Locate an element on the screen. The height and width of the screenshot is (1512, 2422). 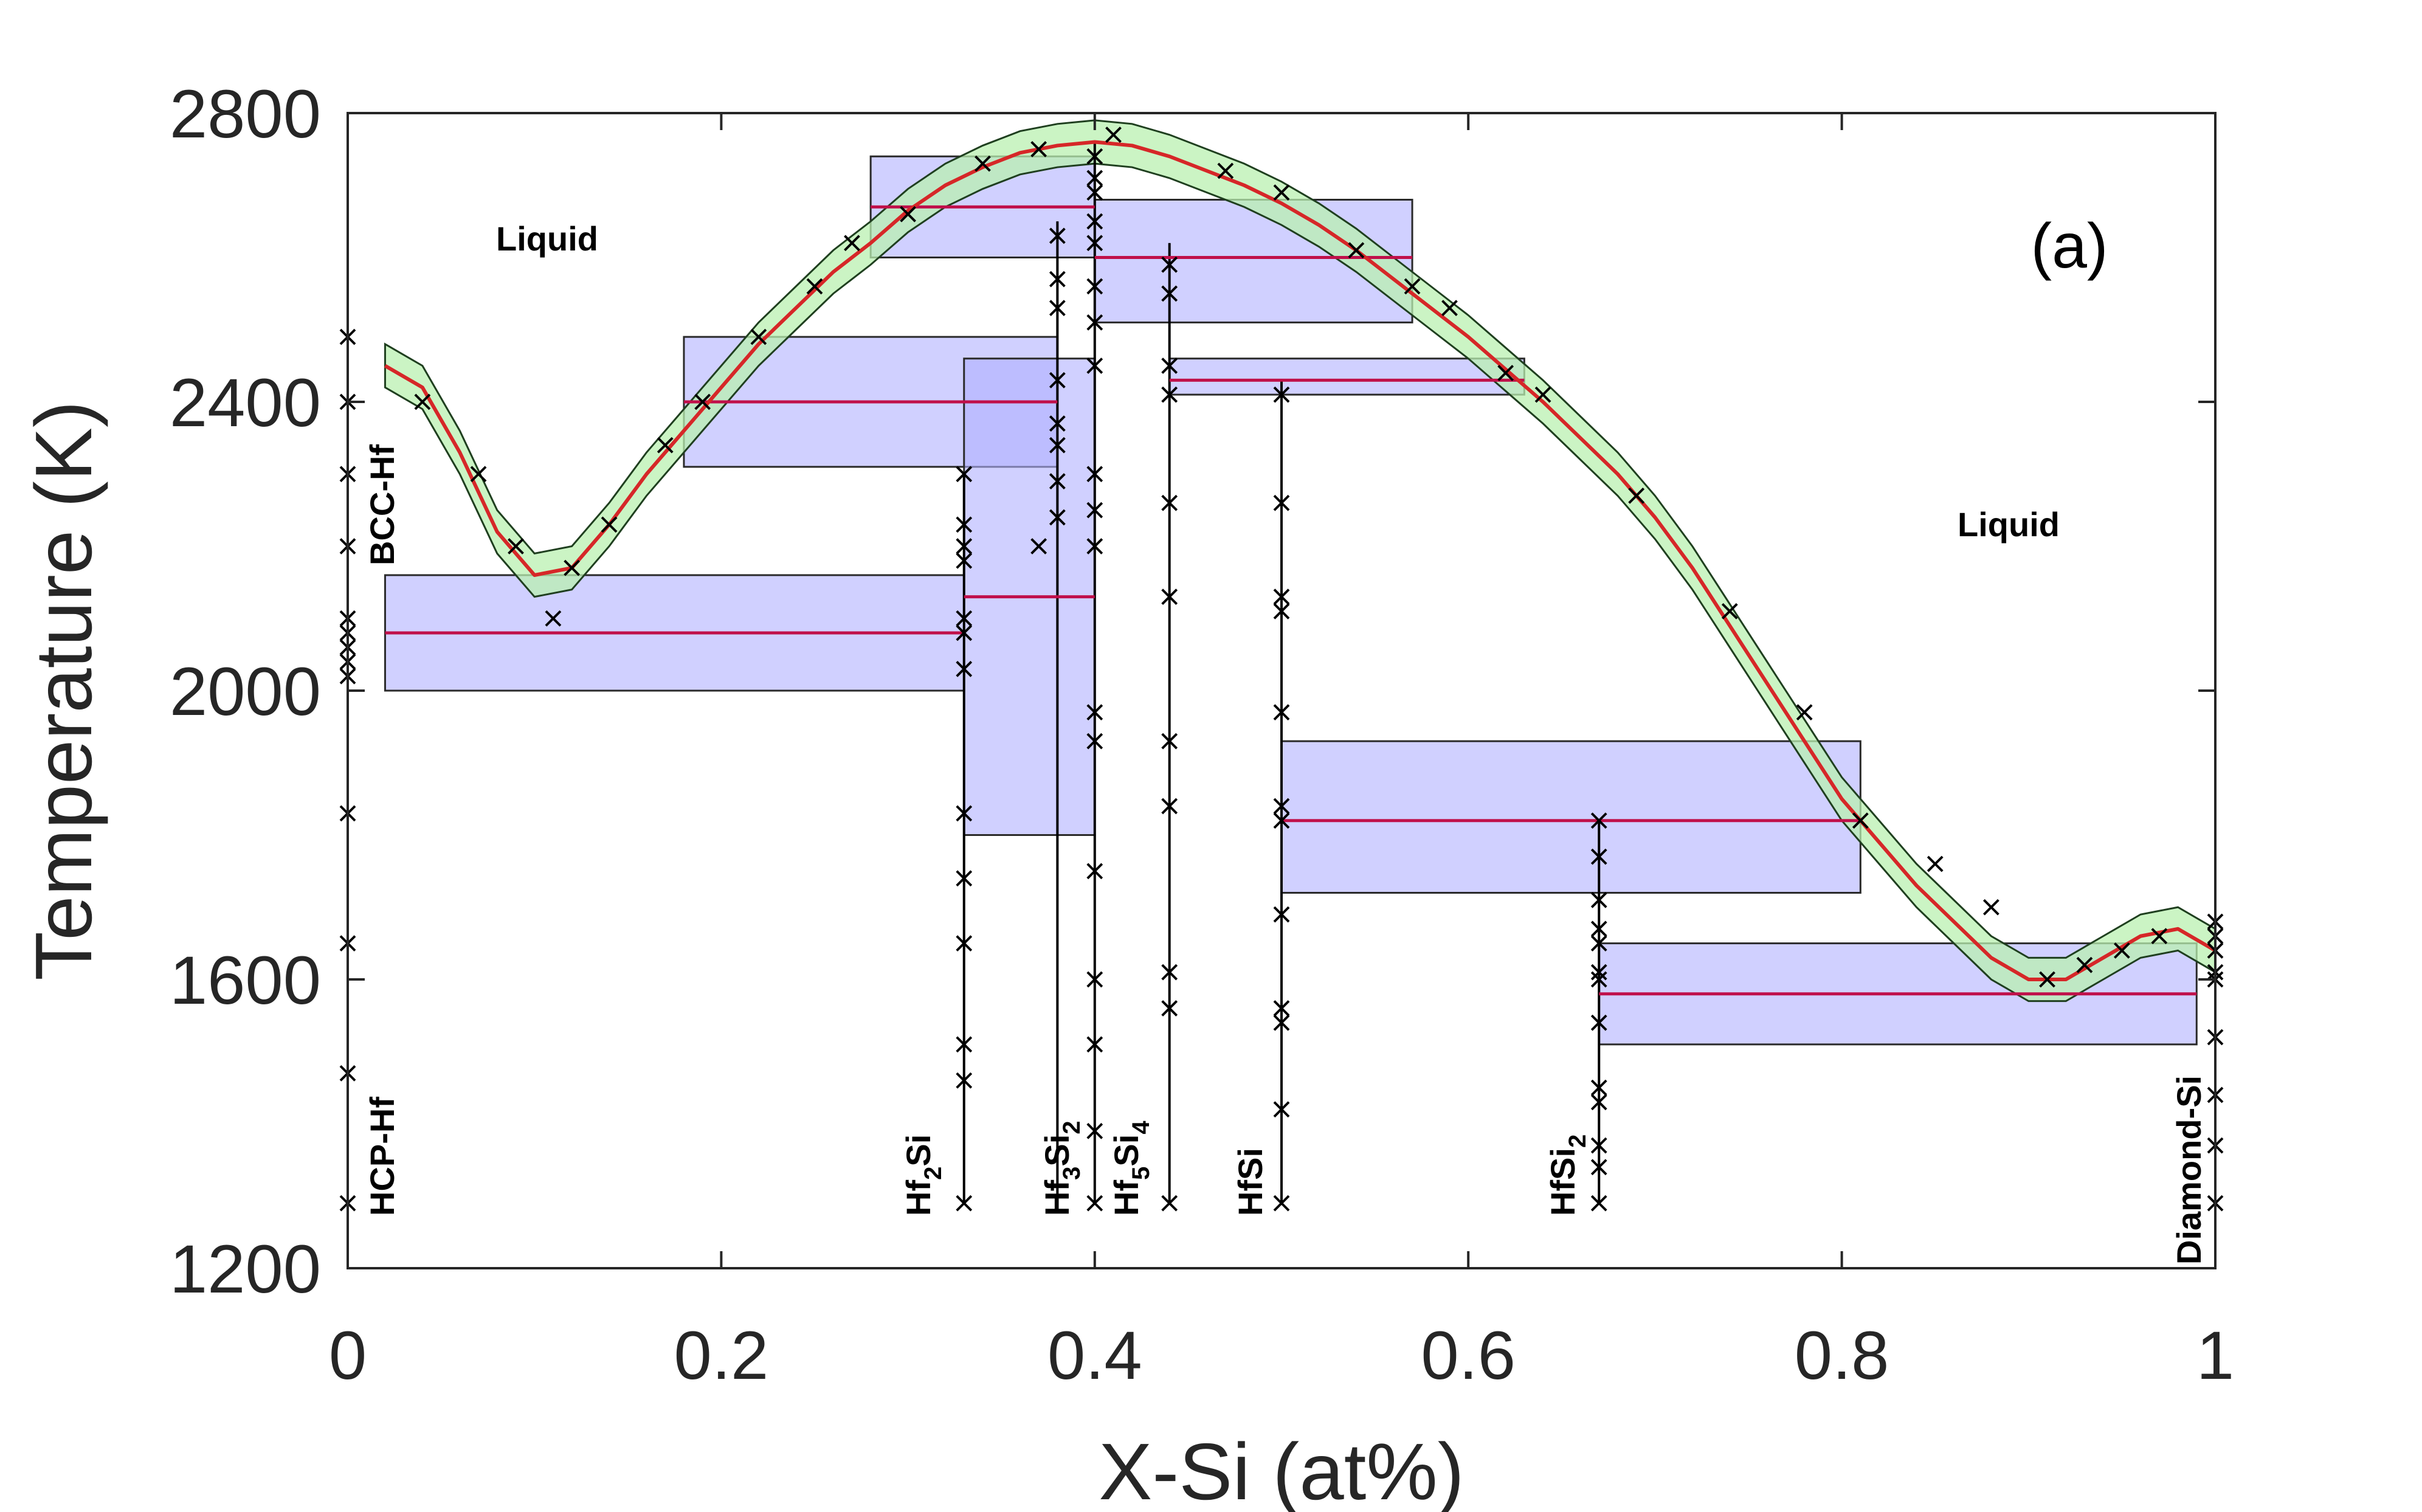
hf2si-subscript: 2 is located at coordinates (933, 1173).